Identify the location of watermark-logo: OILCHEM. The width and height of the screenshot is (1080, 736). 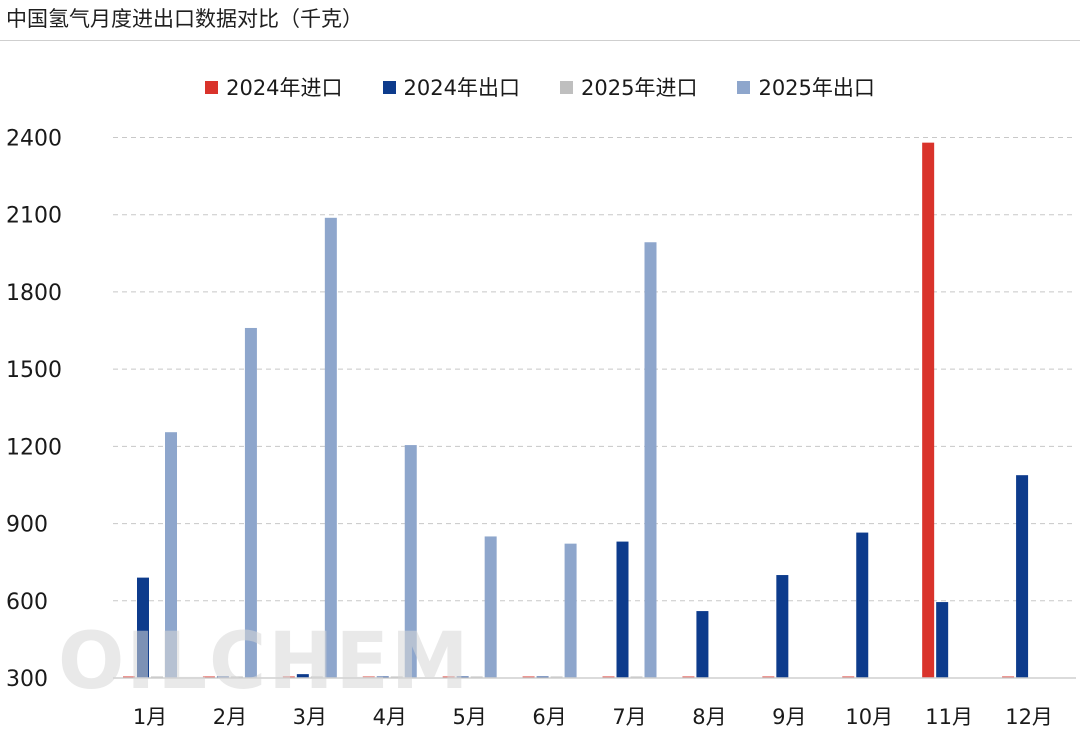
(264, 662).